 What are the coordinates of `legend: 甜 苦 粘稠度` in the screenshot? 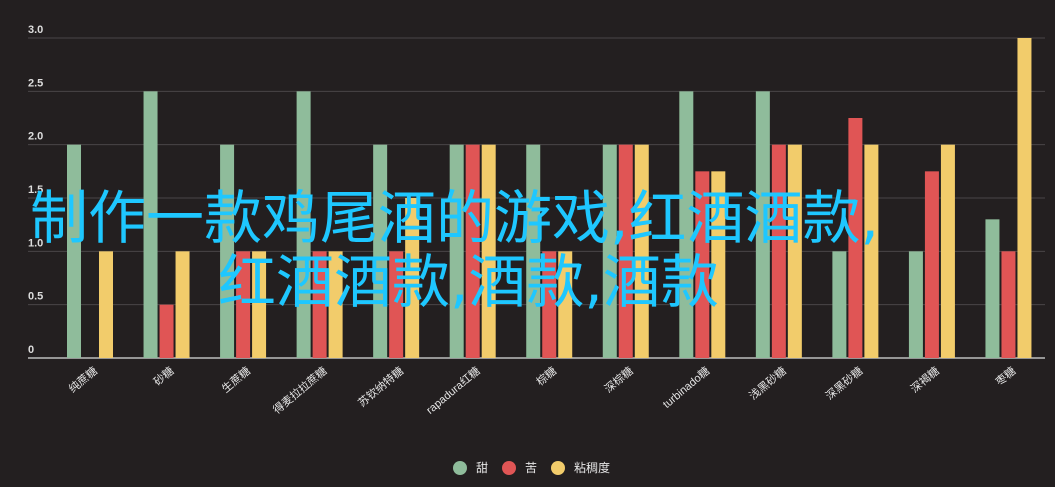 It's located at (531, 467).